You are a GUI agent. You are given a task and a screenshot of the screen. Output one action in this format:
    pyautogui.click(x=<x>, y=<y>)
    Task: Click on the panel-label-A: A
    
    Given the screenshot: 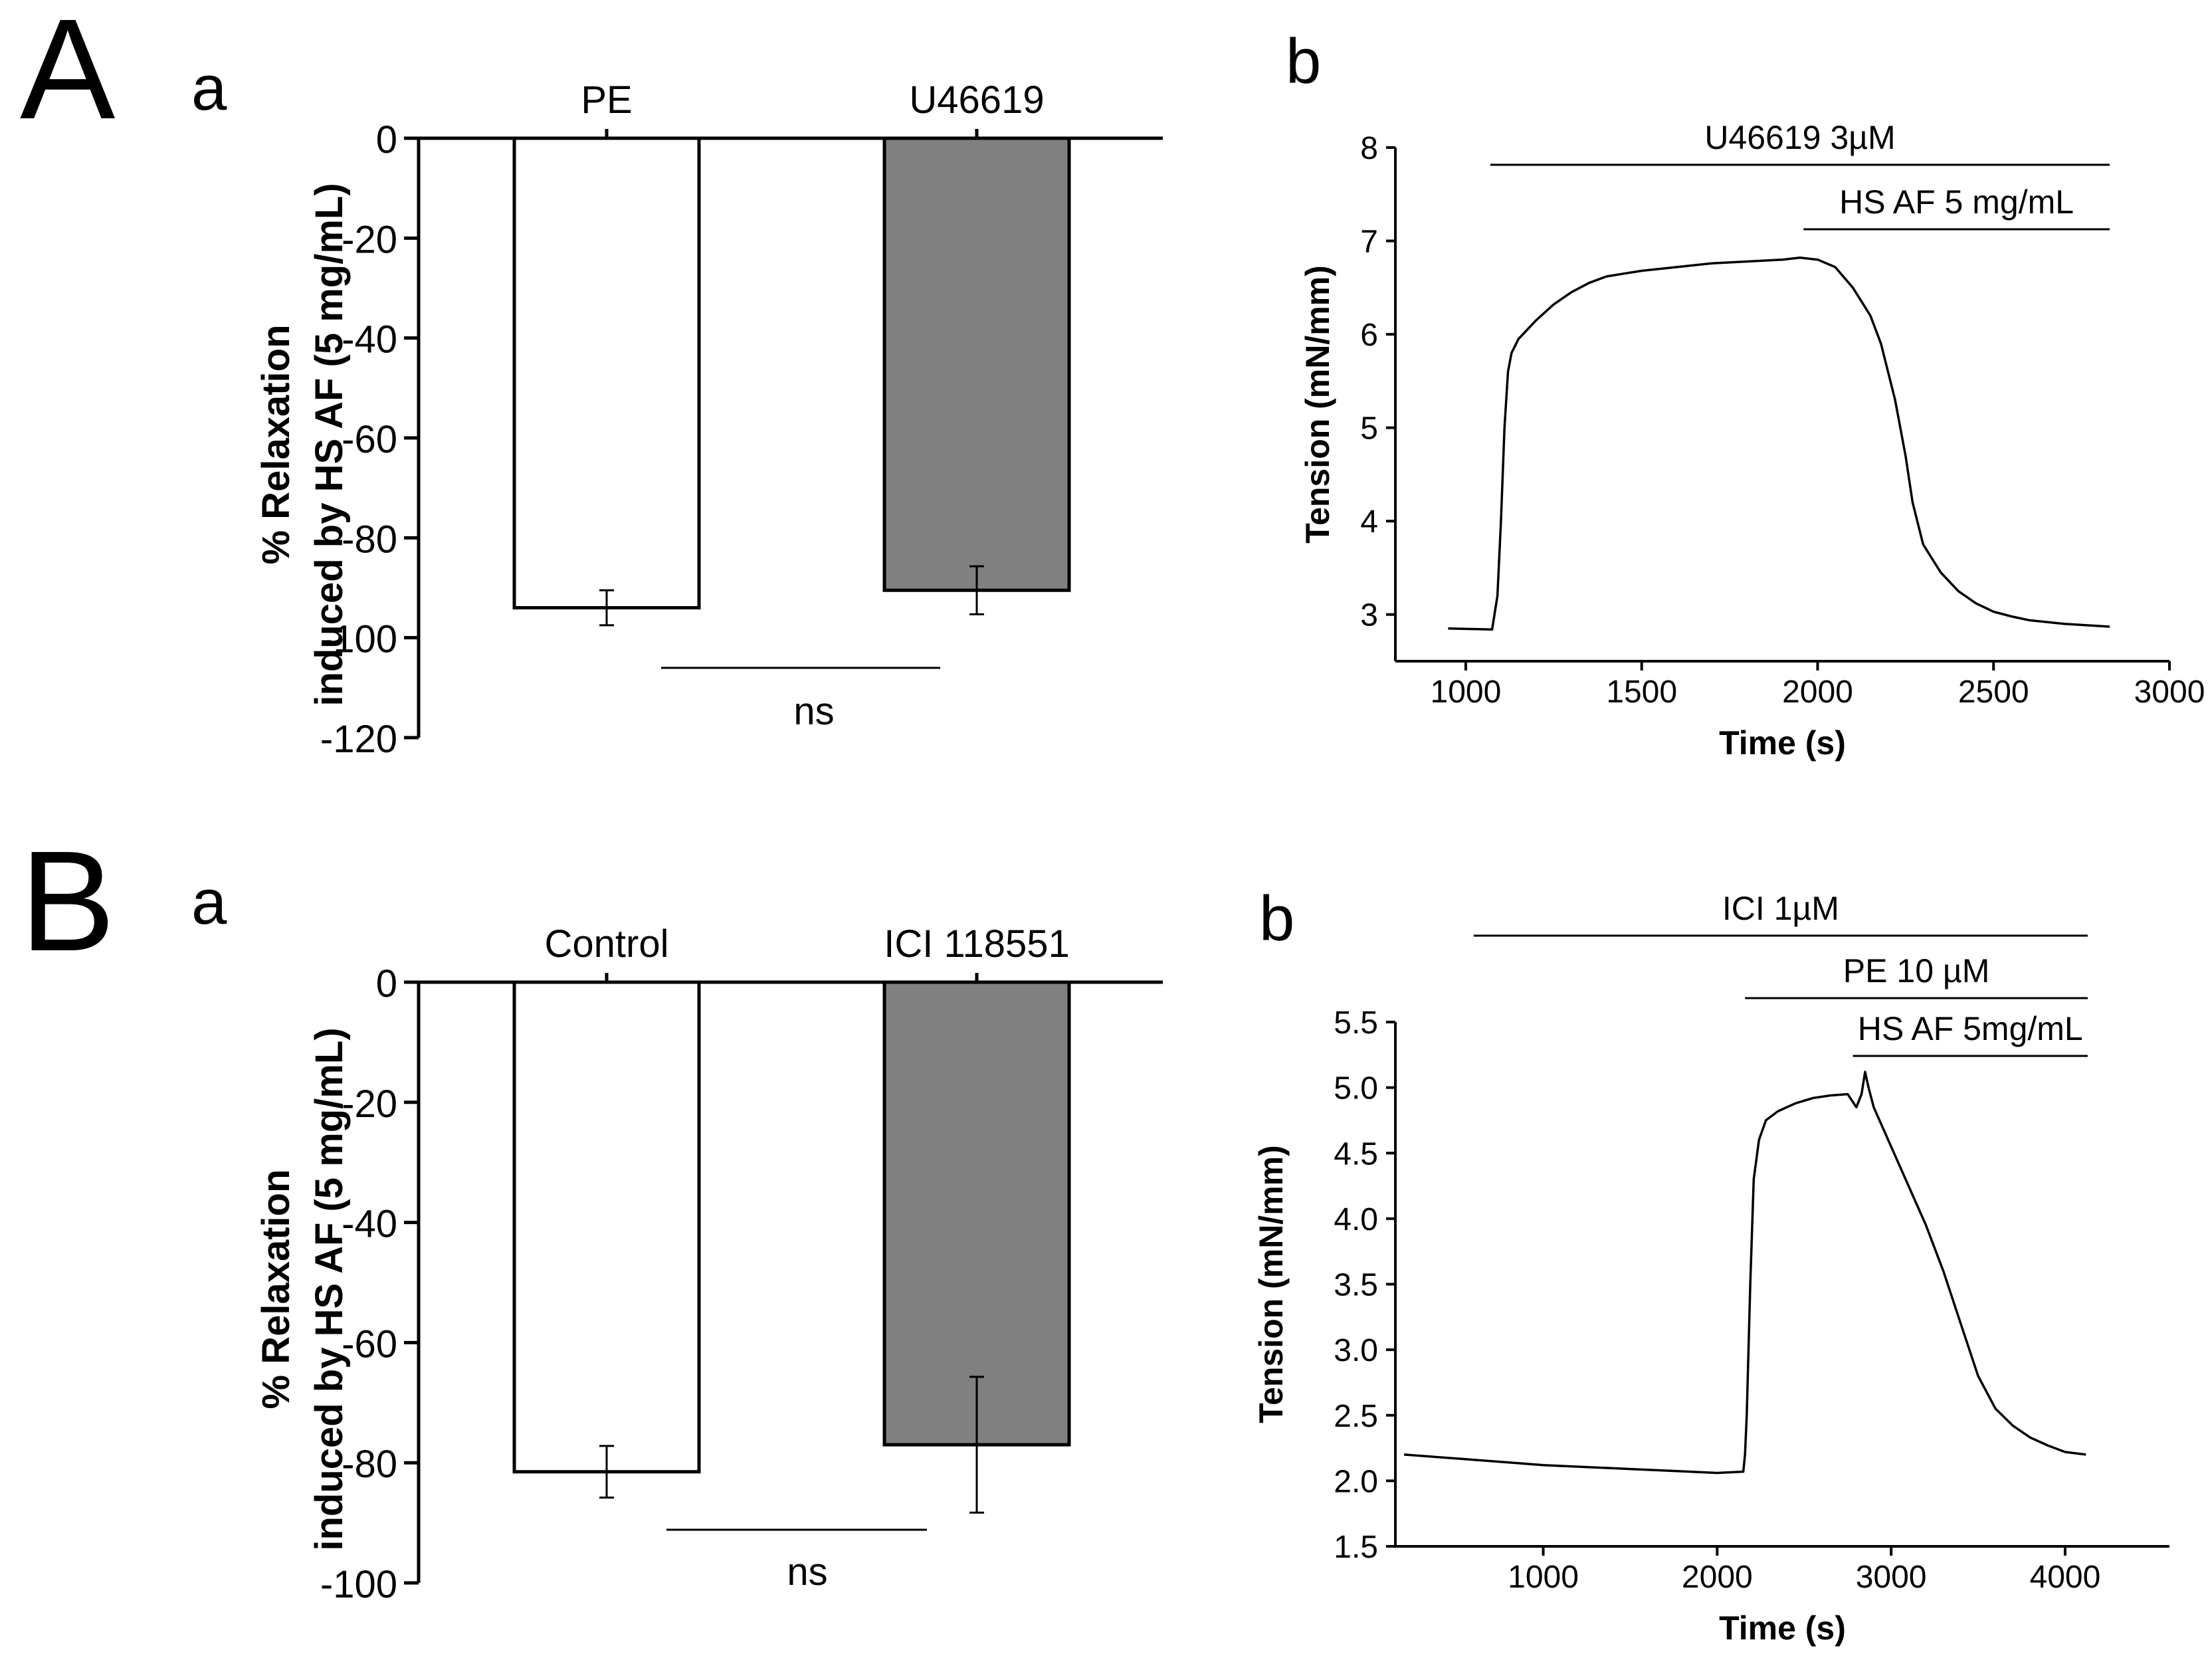 What is the action you would take?
    pyautogui.click(x=67, y=74)
    